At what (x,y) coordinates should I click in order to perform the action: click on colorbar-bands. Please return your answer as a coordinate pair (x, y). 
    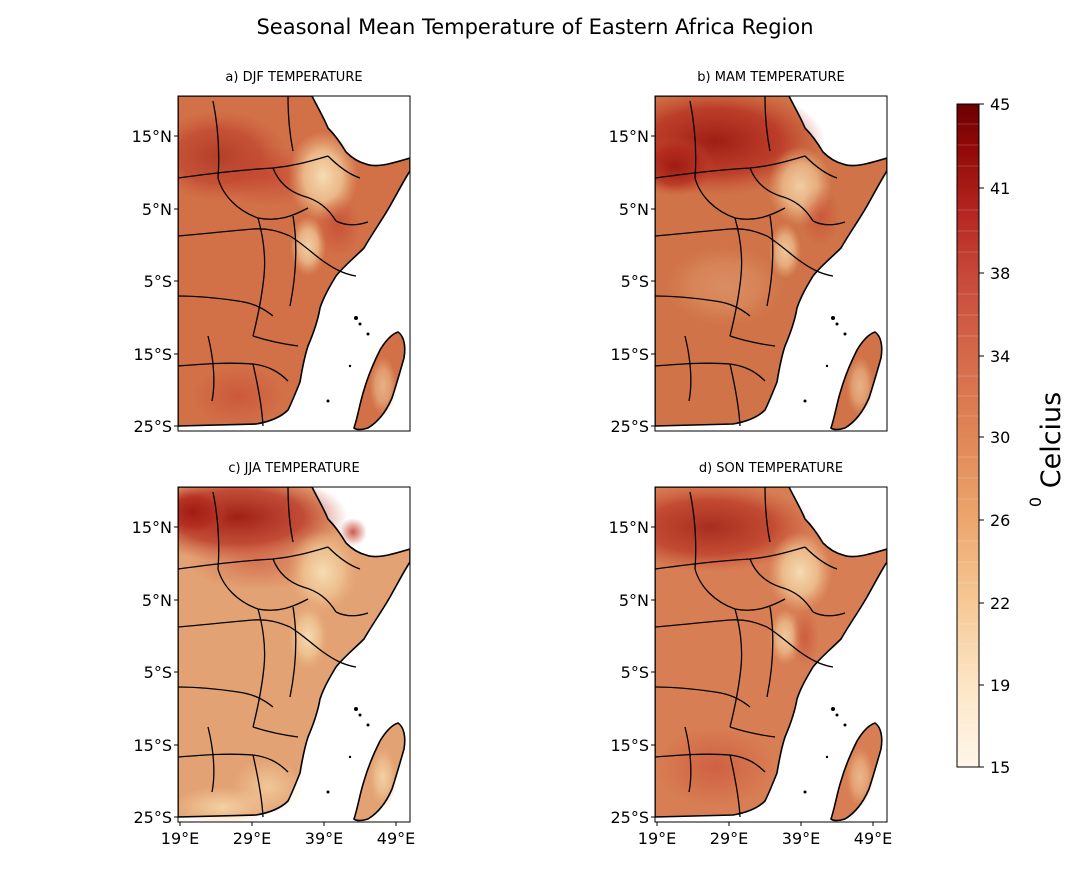
    Looking at the image, I should click on (968, 435).